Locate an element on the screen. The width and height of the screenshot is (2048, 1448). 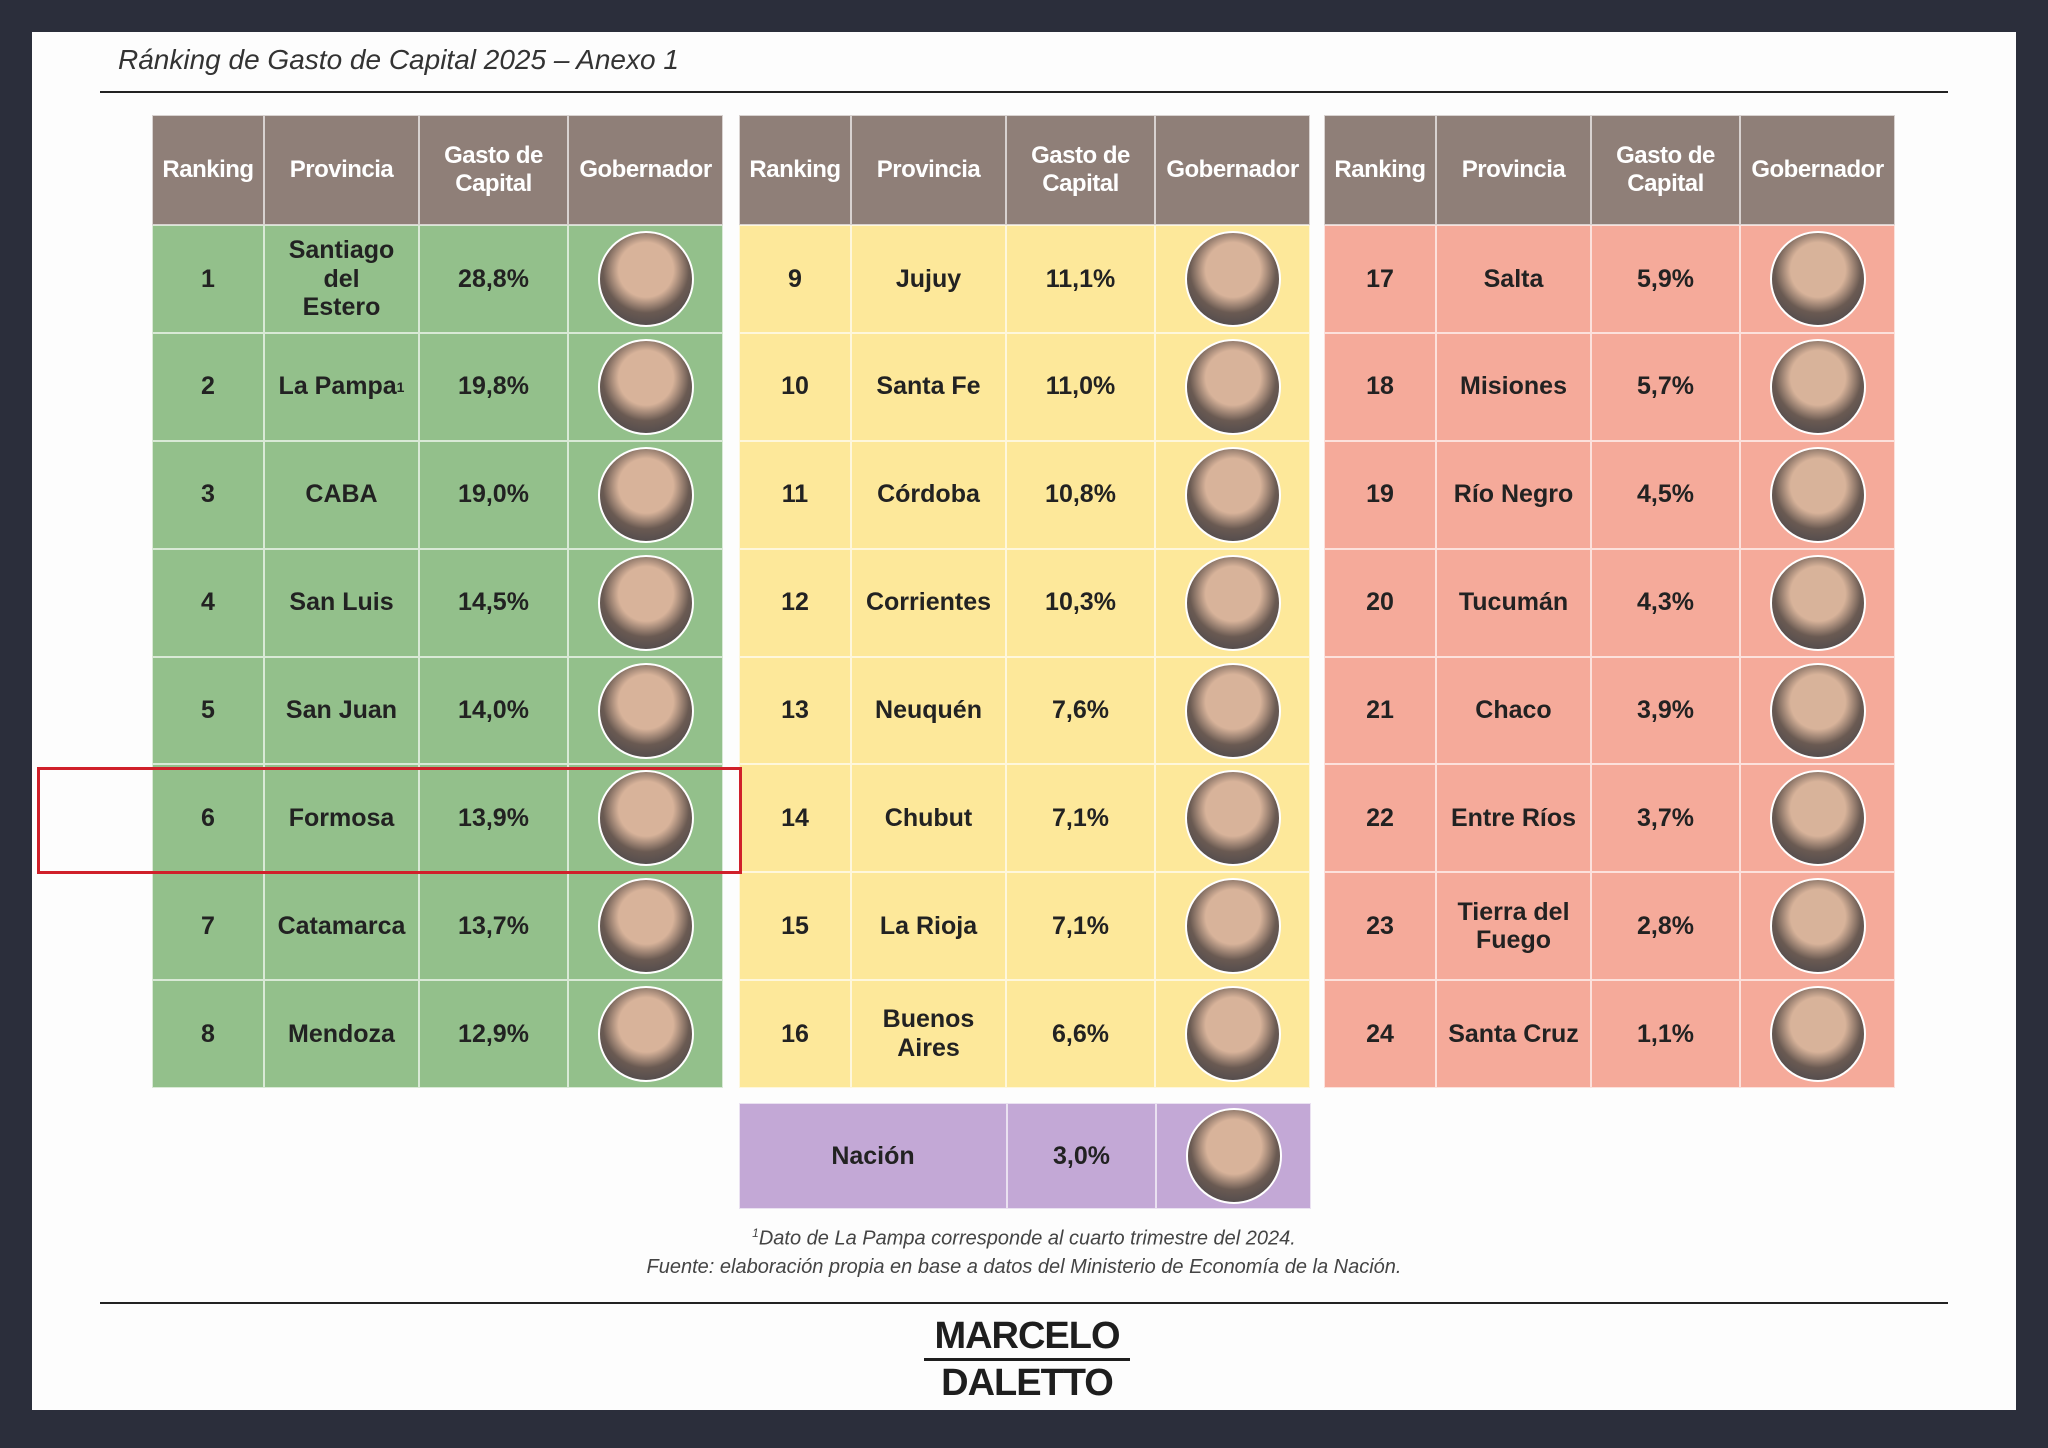
province: Mendoza is located at coordinates (341, 1033).